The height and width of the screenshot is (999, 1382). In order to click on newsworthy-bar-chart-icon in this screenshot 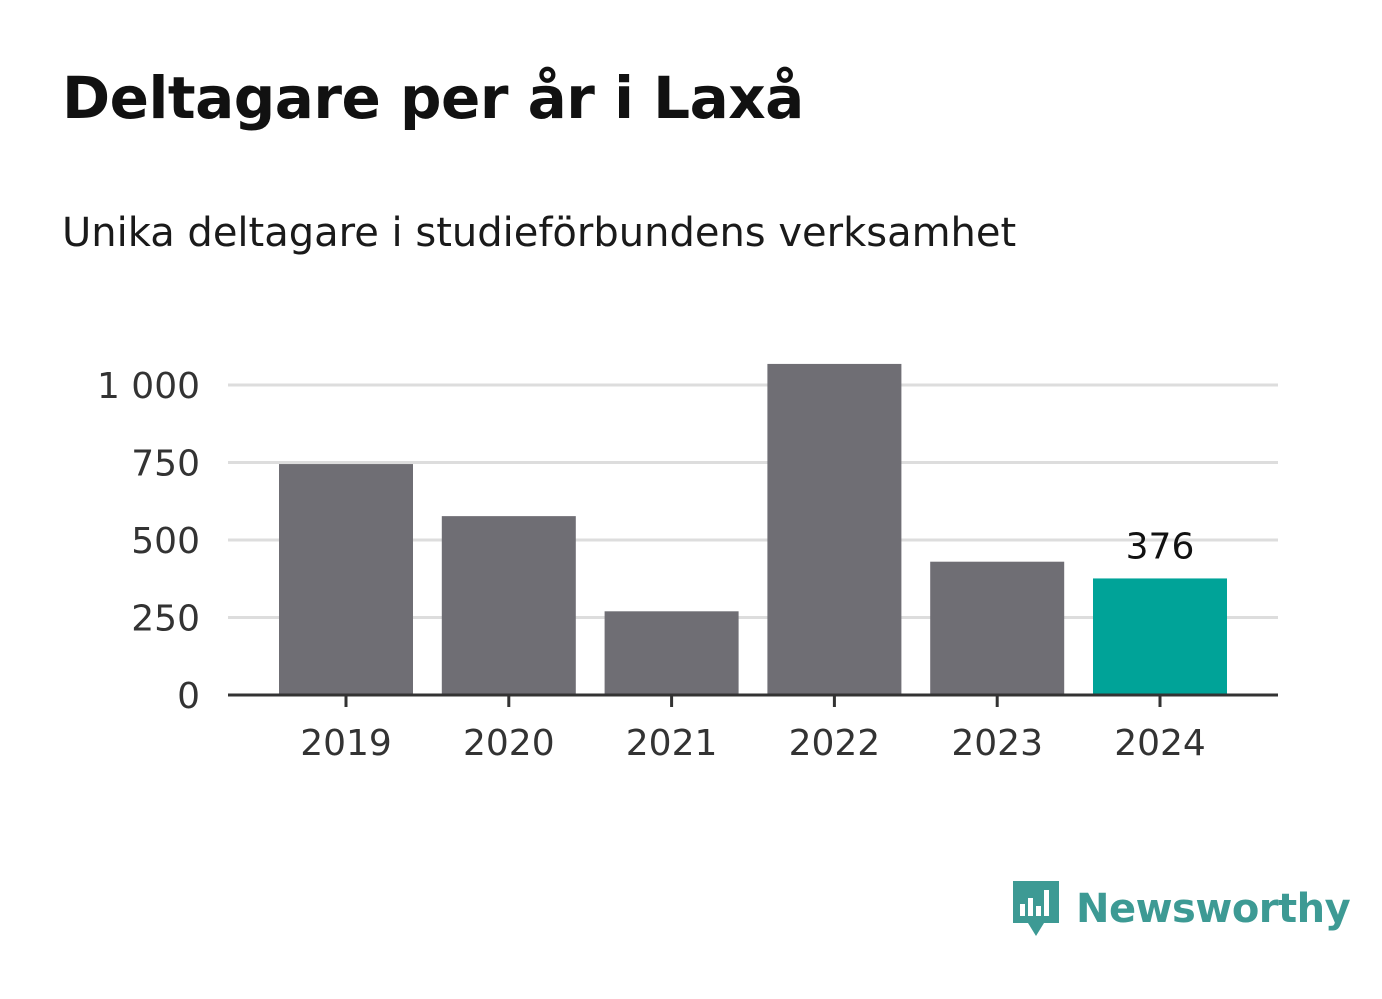, I will do `click(1036, 908)`.